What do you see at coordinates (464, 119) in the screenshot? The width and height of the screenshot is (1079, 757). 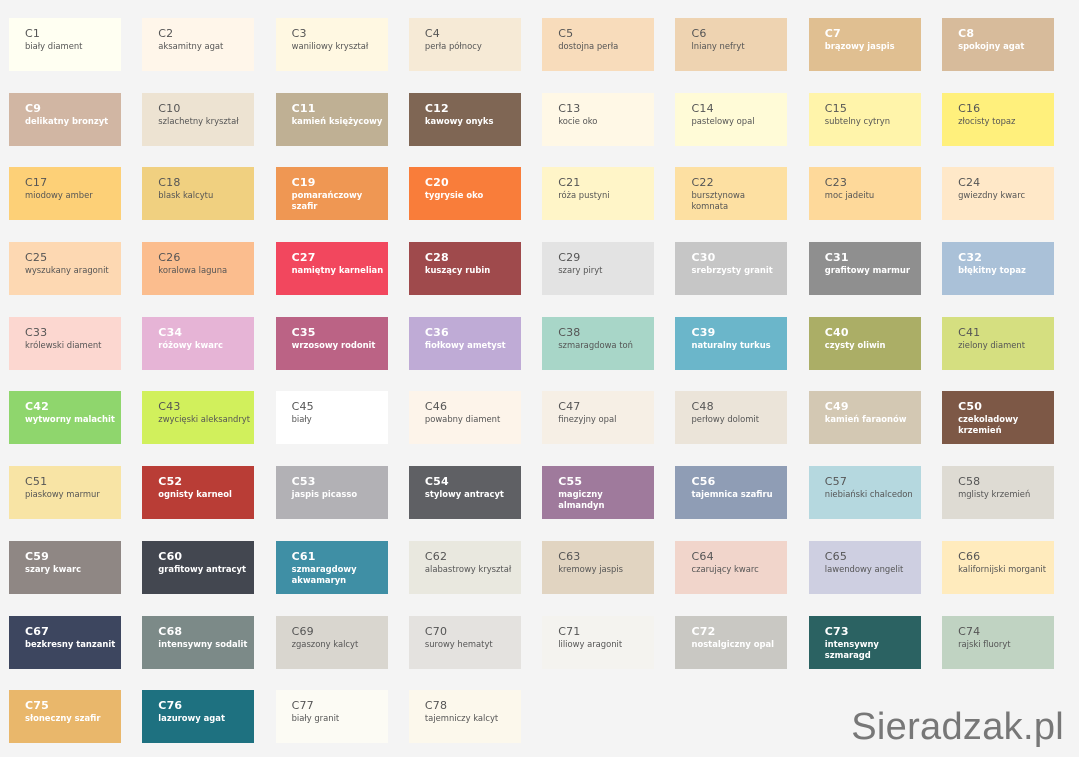 I see `color-swatch-c12: C12 kawowy onyks` at bounding box center [464, 119].